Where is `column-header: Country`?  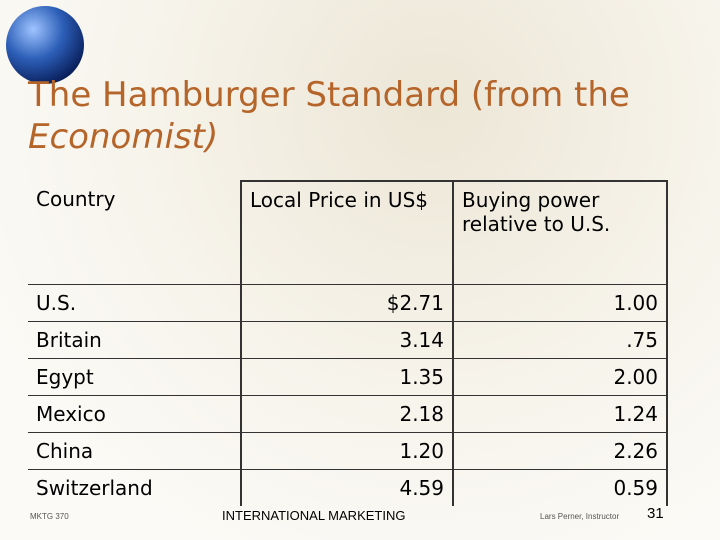 column-header: Country is located at coordinates (76, 199).